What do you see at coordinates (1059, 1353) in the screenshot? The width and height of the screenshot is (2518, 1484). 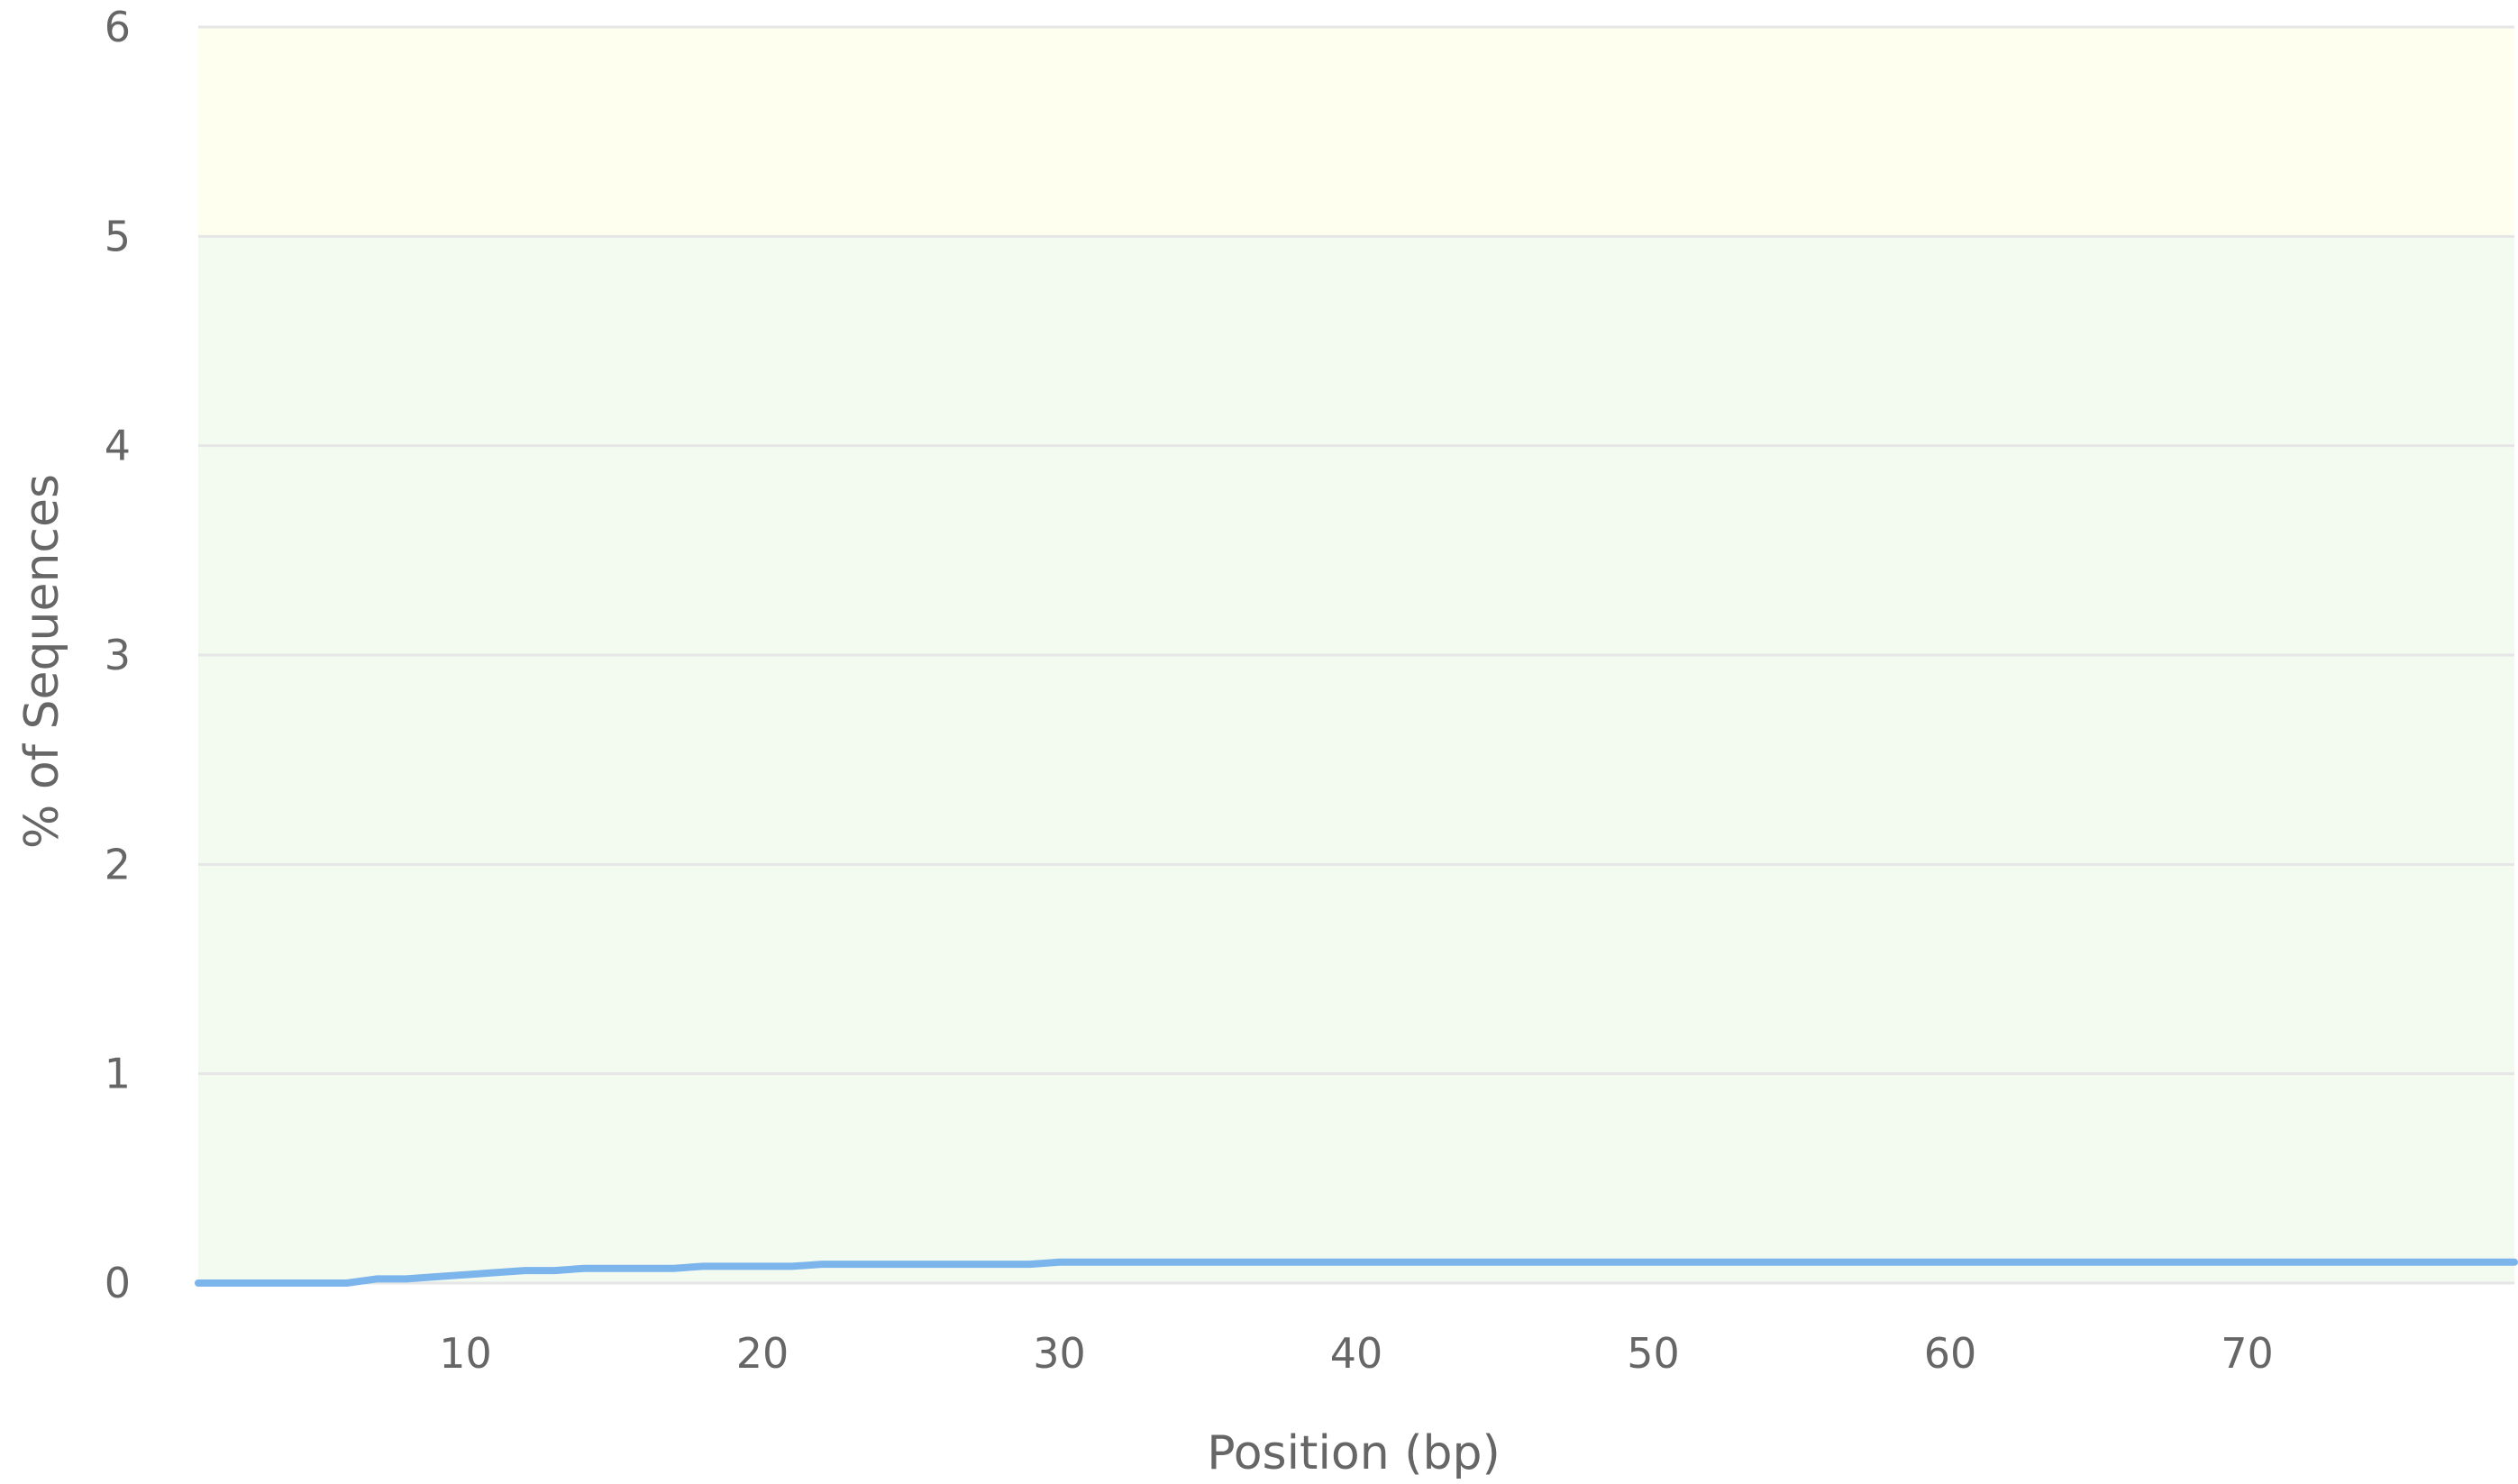 I see `x-tick-label-30: 30` at bounding box center [1059, 1353].